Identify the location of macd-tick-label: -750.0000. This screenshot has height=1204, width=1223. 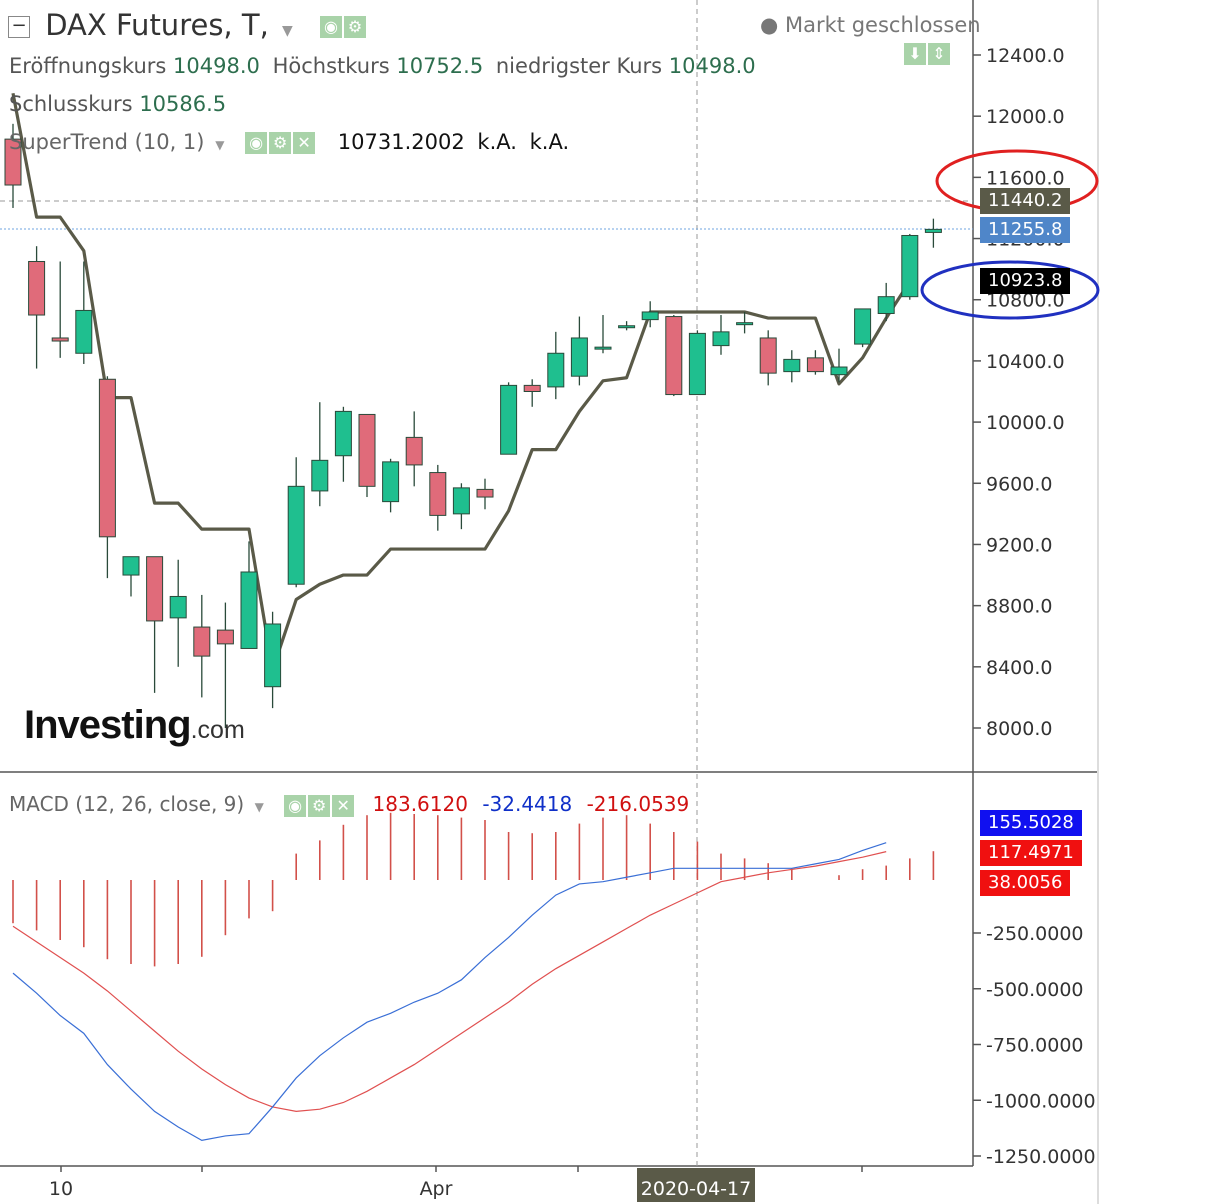
(1035, 1046).